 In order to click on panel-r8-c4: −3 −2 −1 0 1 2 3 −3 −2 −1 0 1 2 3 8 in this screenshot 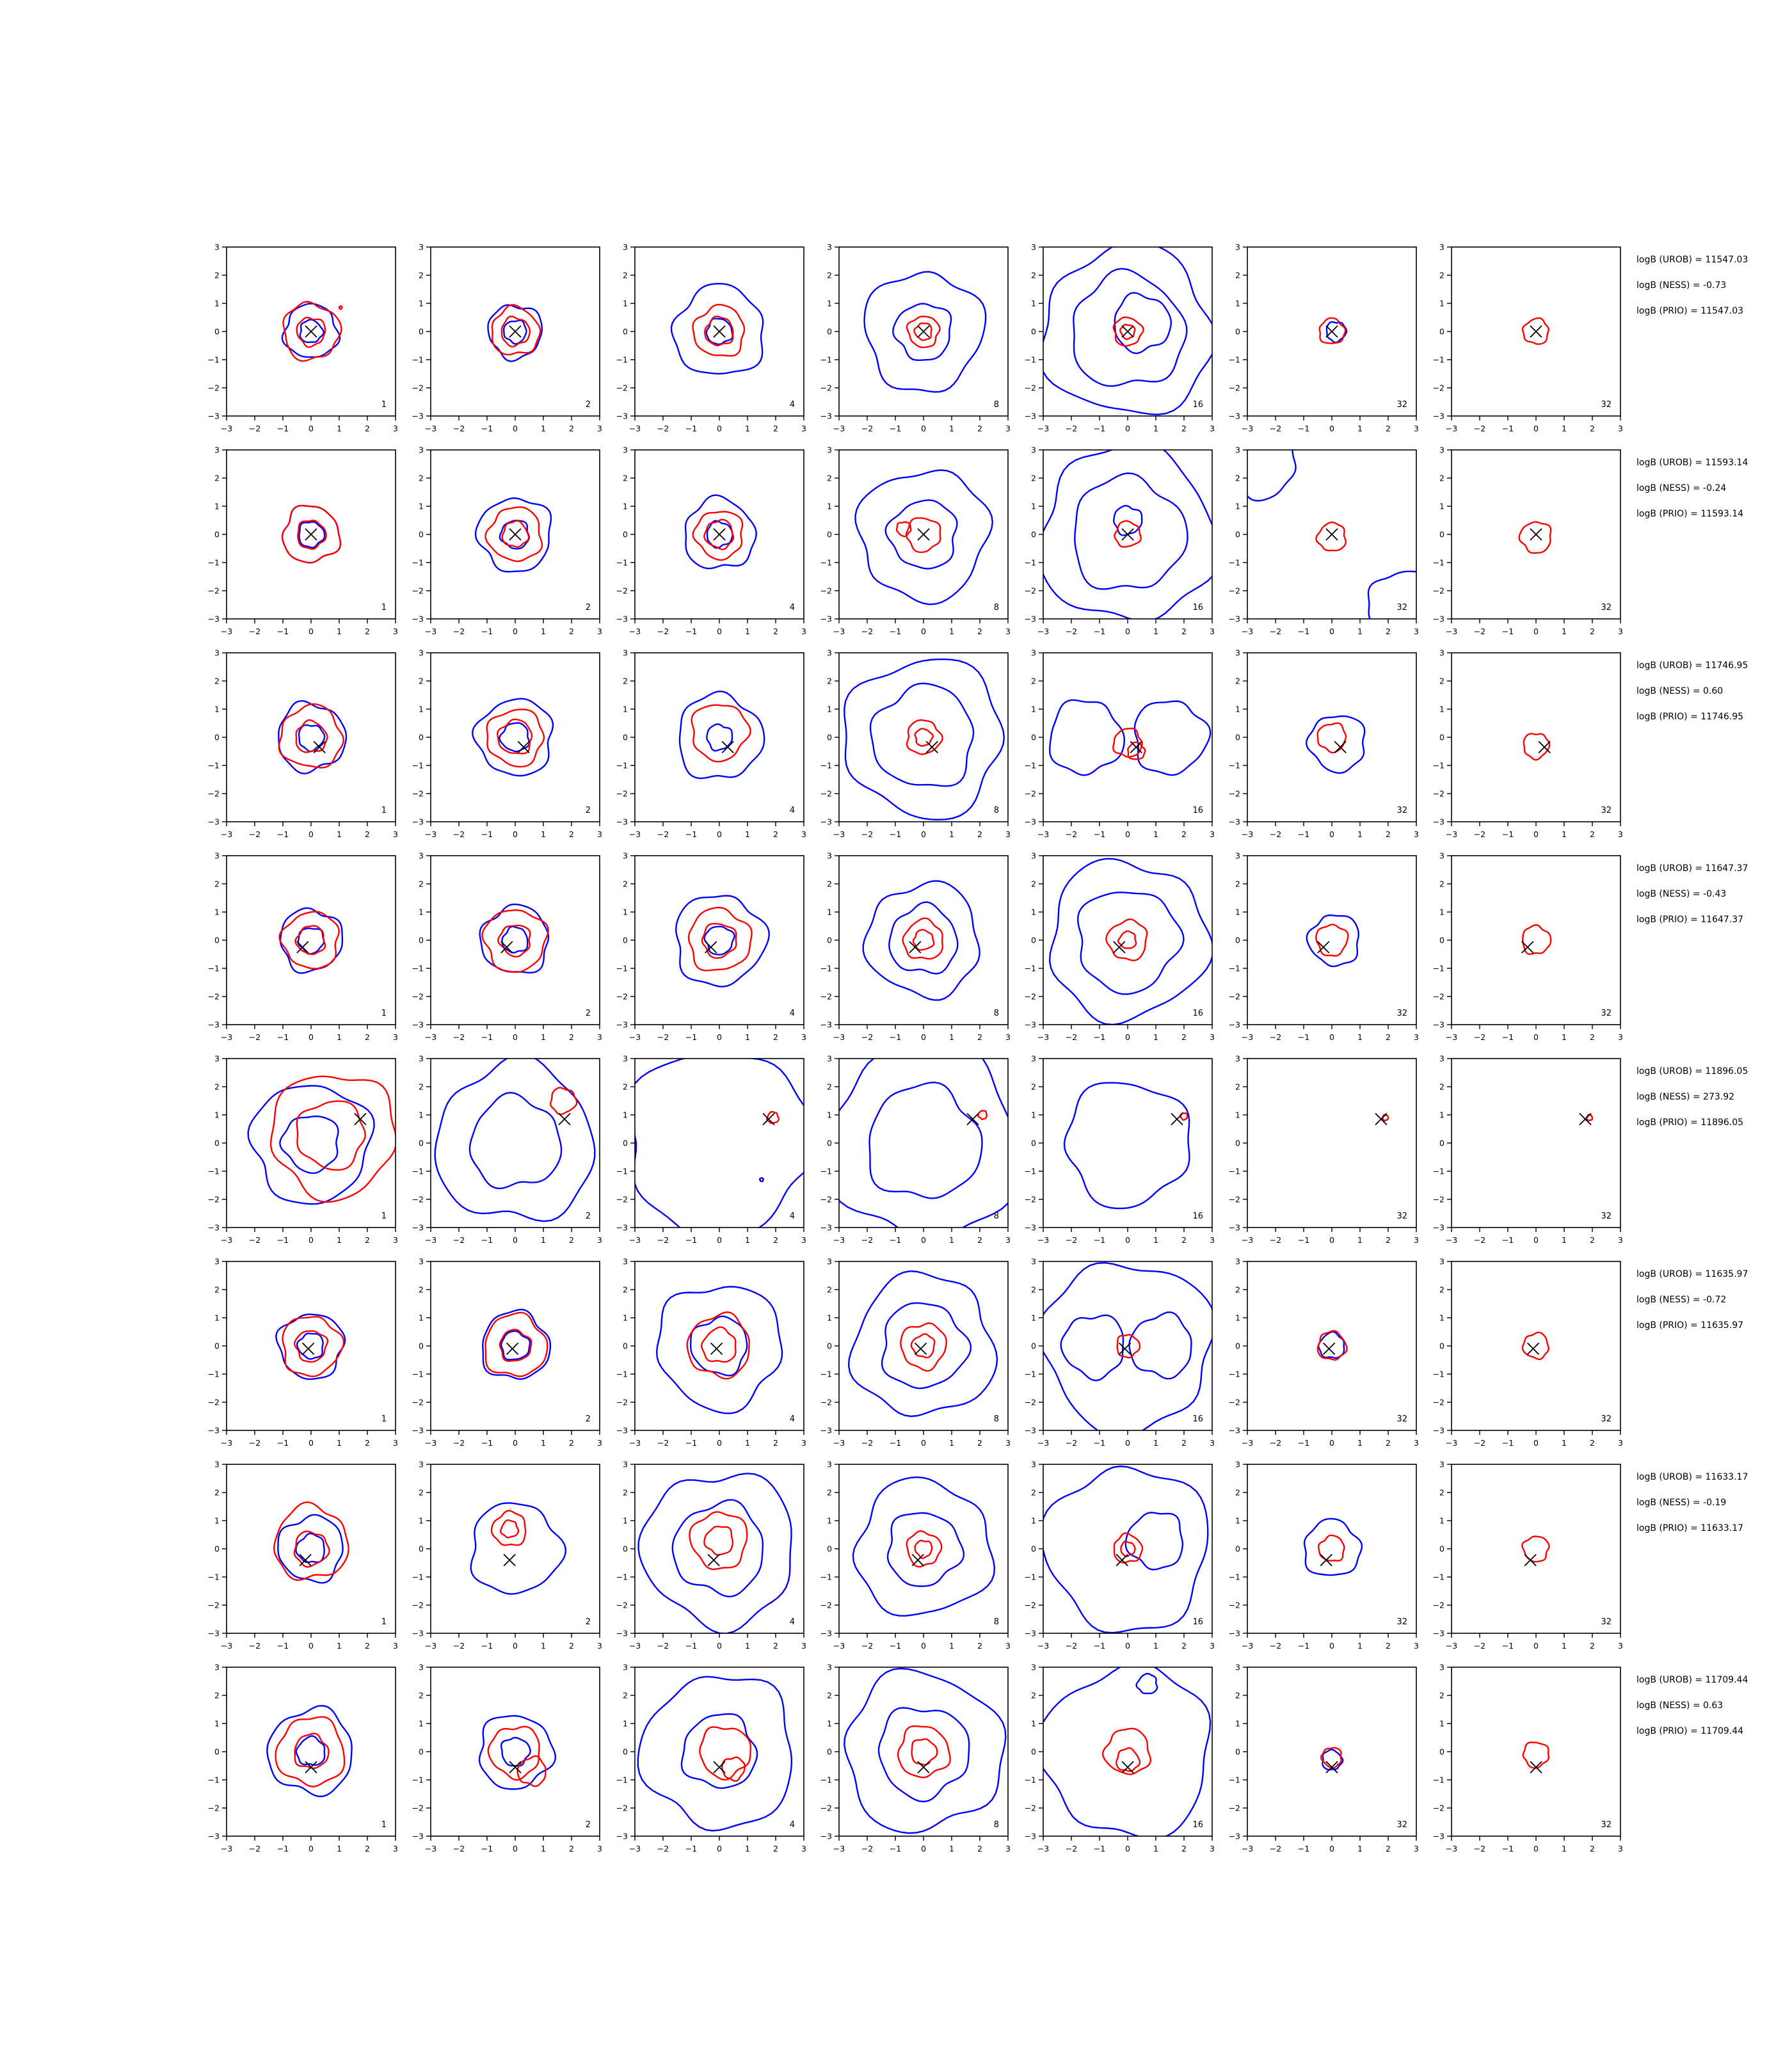, I will do `click(915, 1758)`.